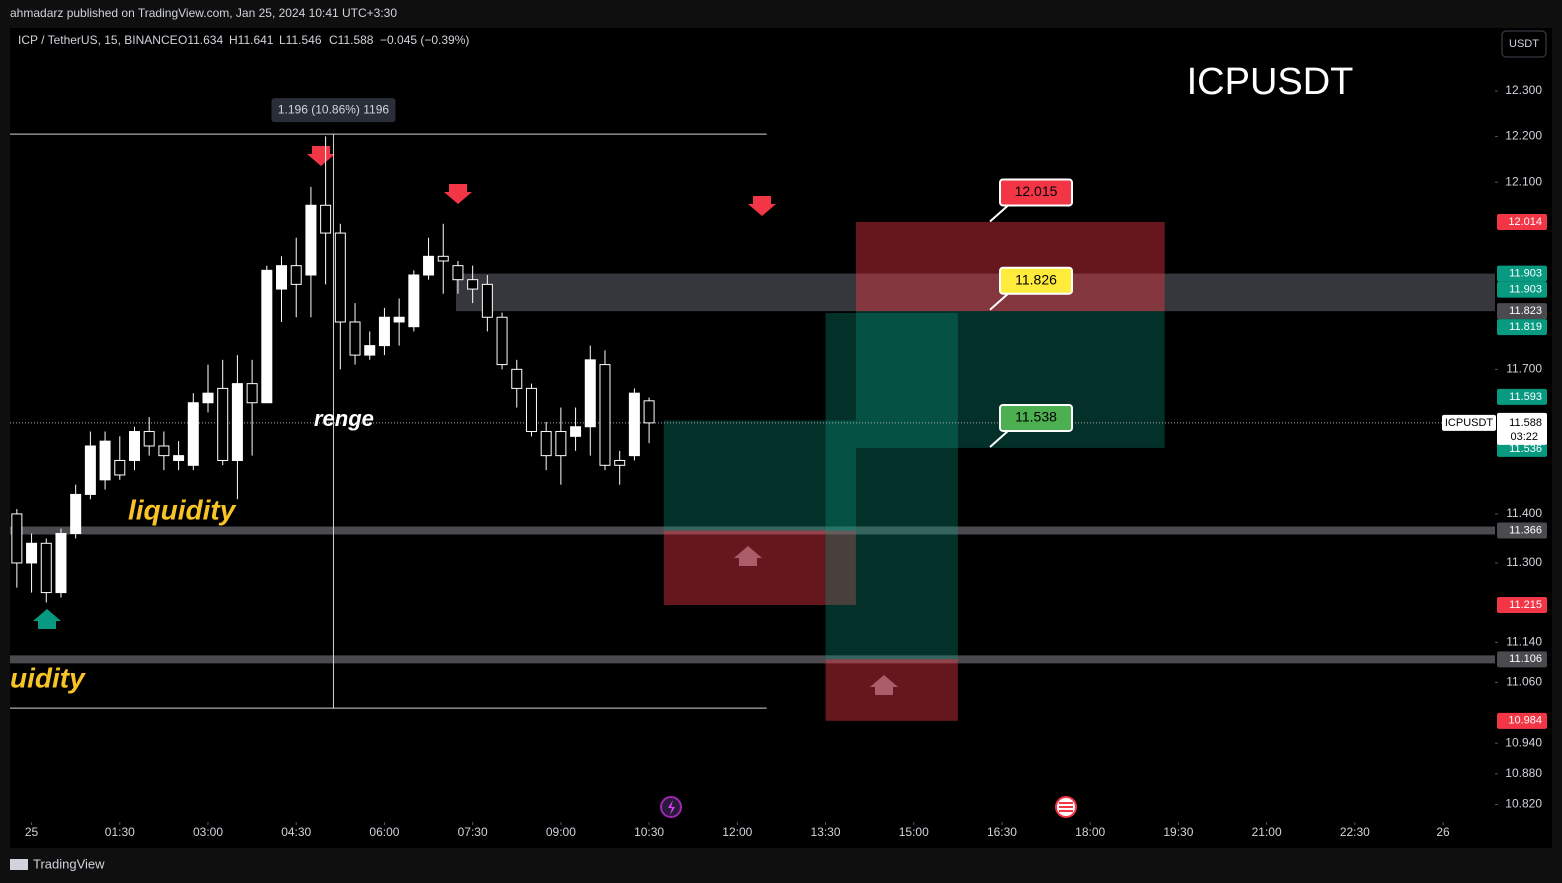  Describe the element at coordinates (1524, 562) in the screenshot. I see `y-tick-label: 11.300` at that location.